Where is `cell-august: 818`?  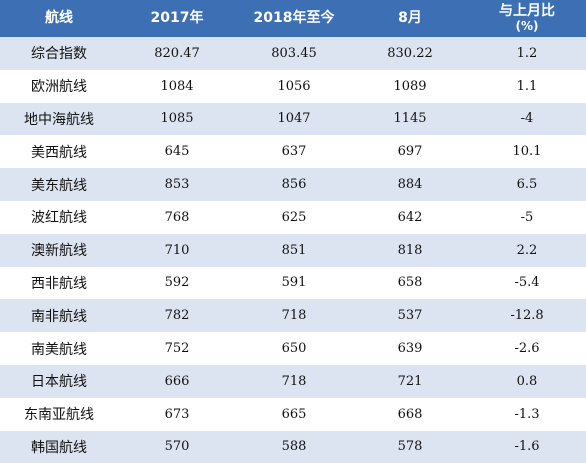
cell-august: 818 is located at coordinates (410, 250).